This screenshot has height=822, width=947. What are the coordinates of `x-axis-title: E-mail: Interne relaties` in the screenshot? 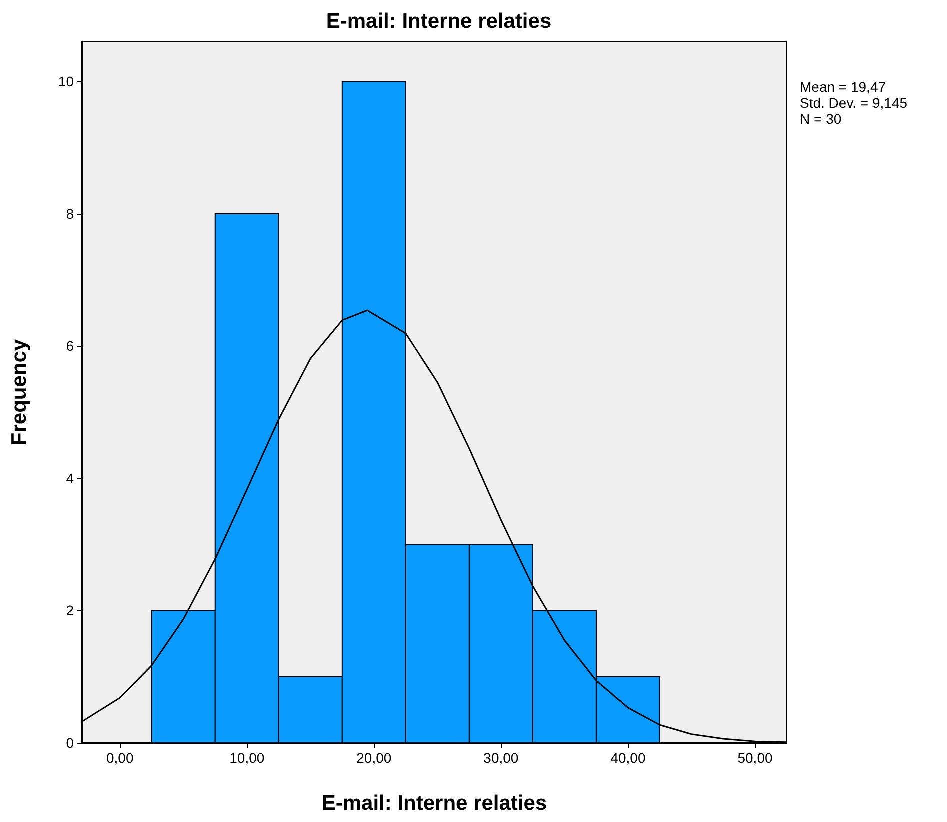 It's located at (435, 803).